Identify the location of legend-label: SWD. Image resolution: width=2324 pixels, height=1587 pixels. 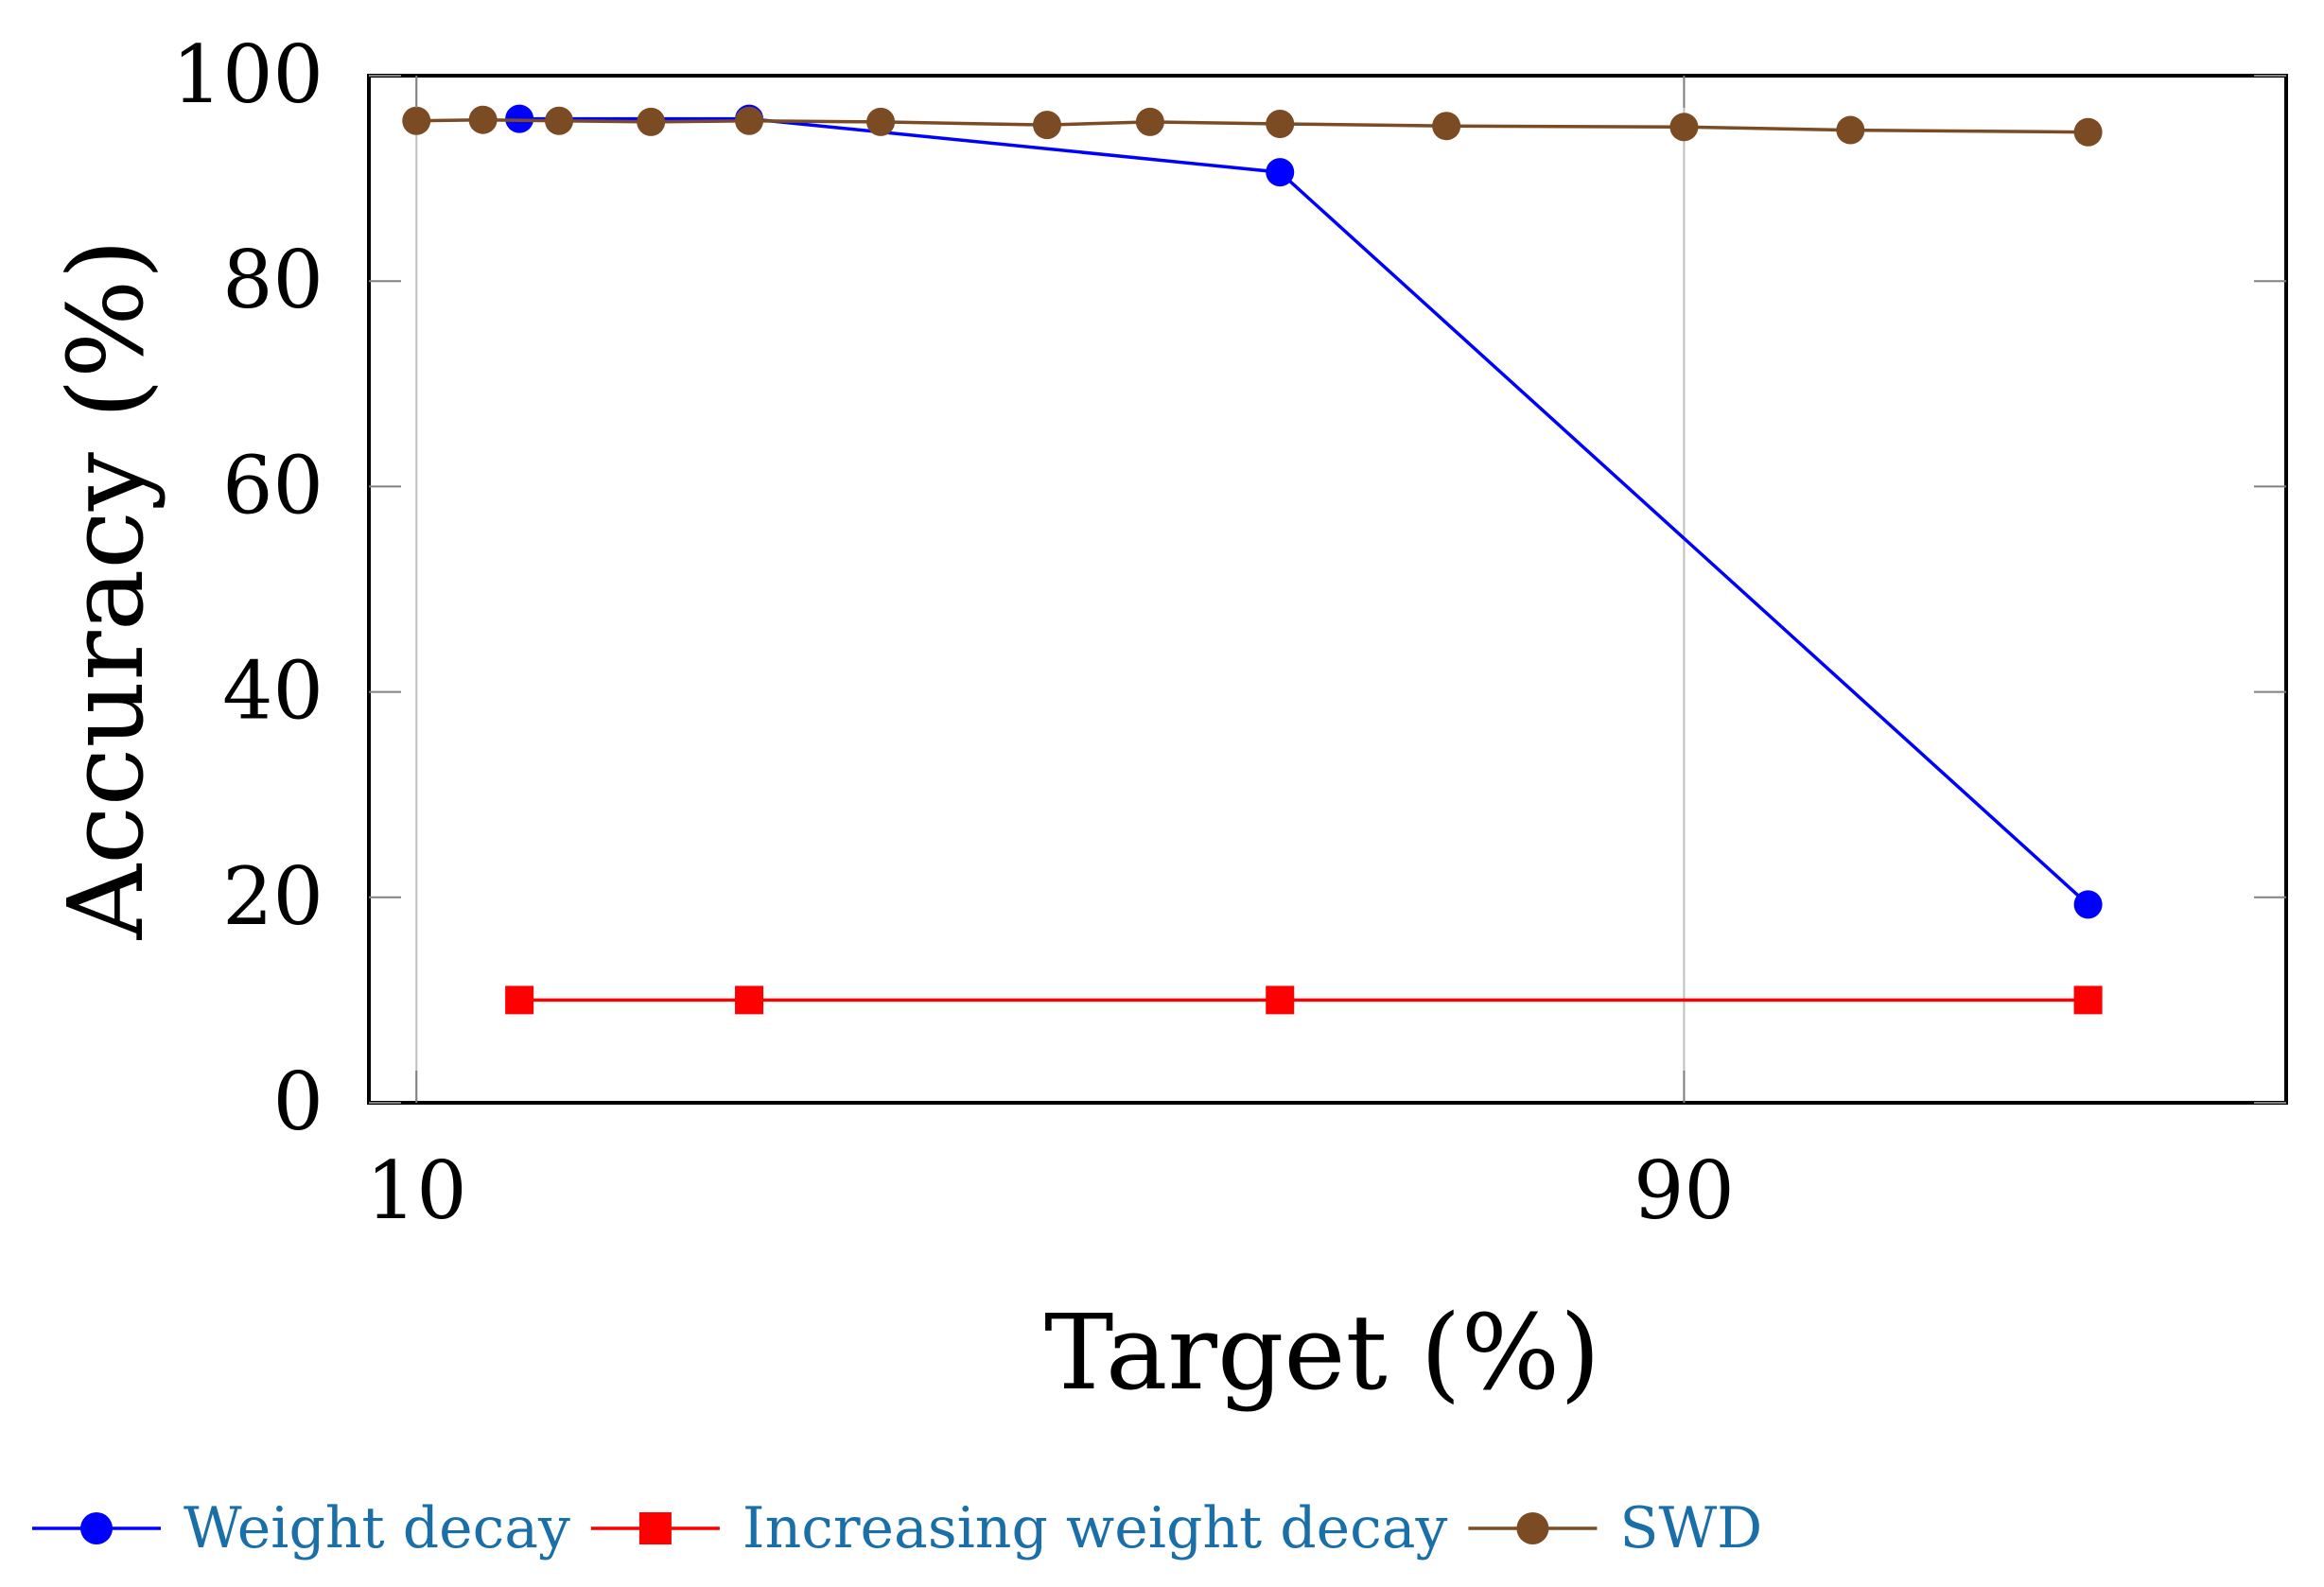
(1690, 1528).